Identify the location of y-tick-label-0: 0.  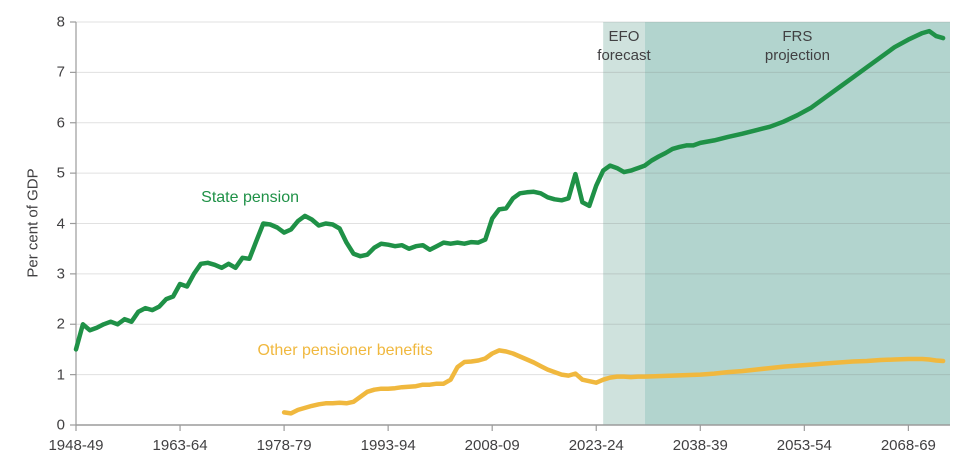
(60, 425).